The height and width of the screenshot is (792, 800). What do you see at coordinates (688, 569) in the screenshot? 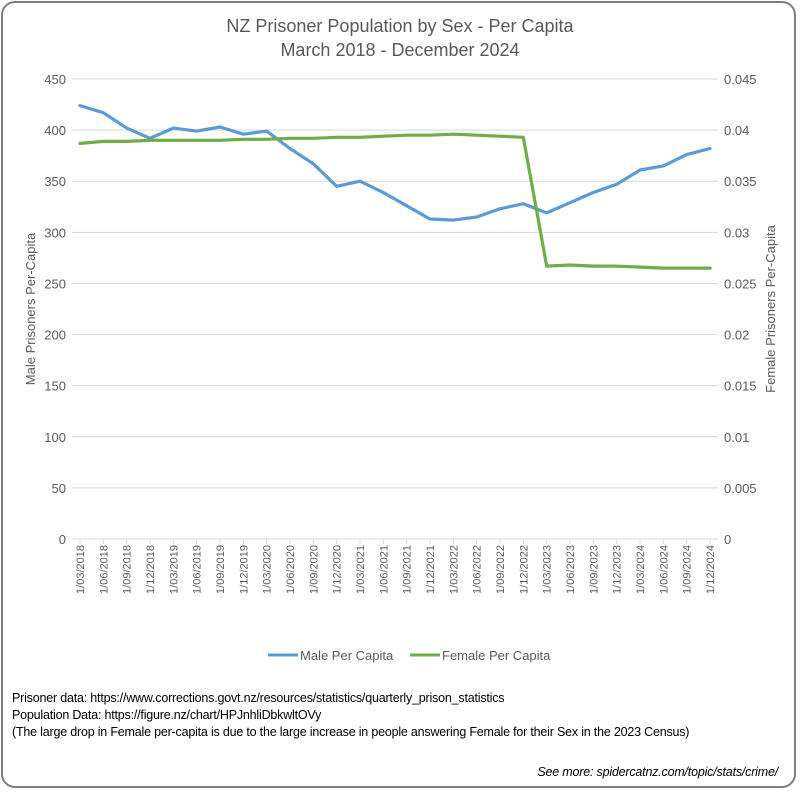
I see `x-tick-label: 1/09/2024` at bounding box center [688, 569].